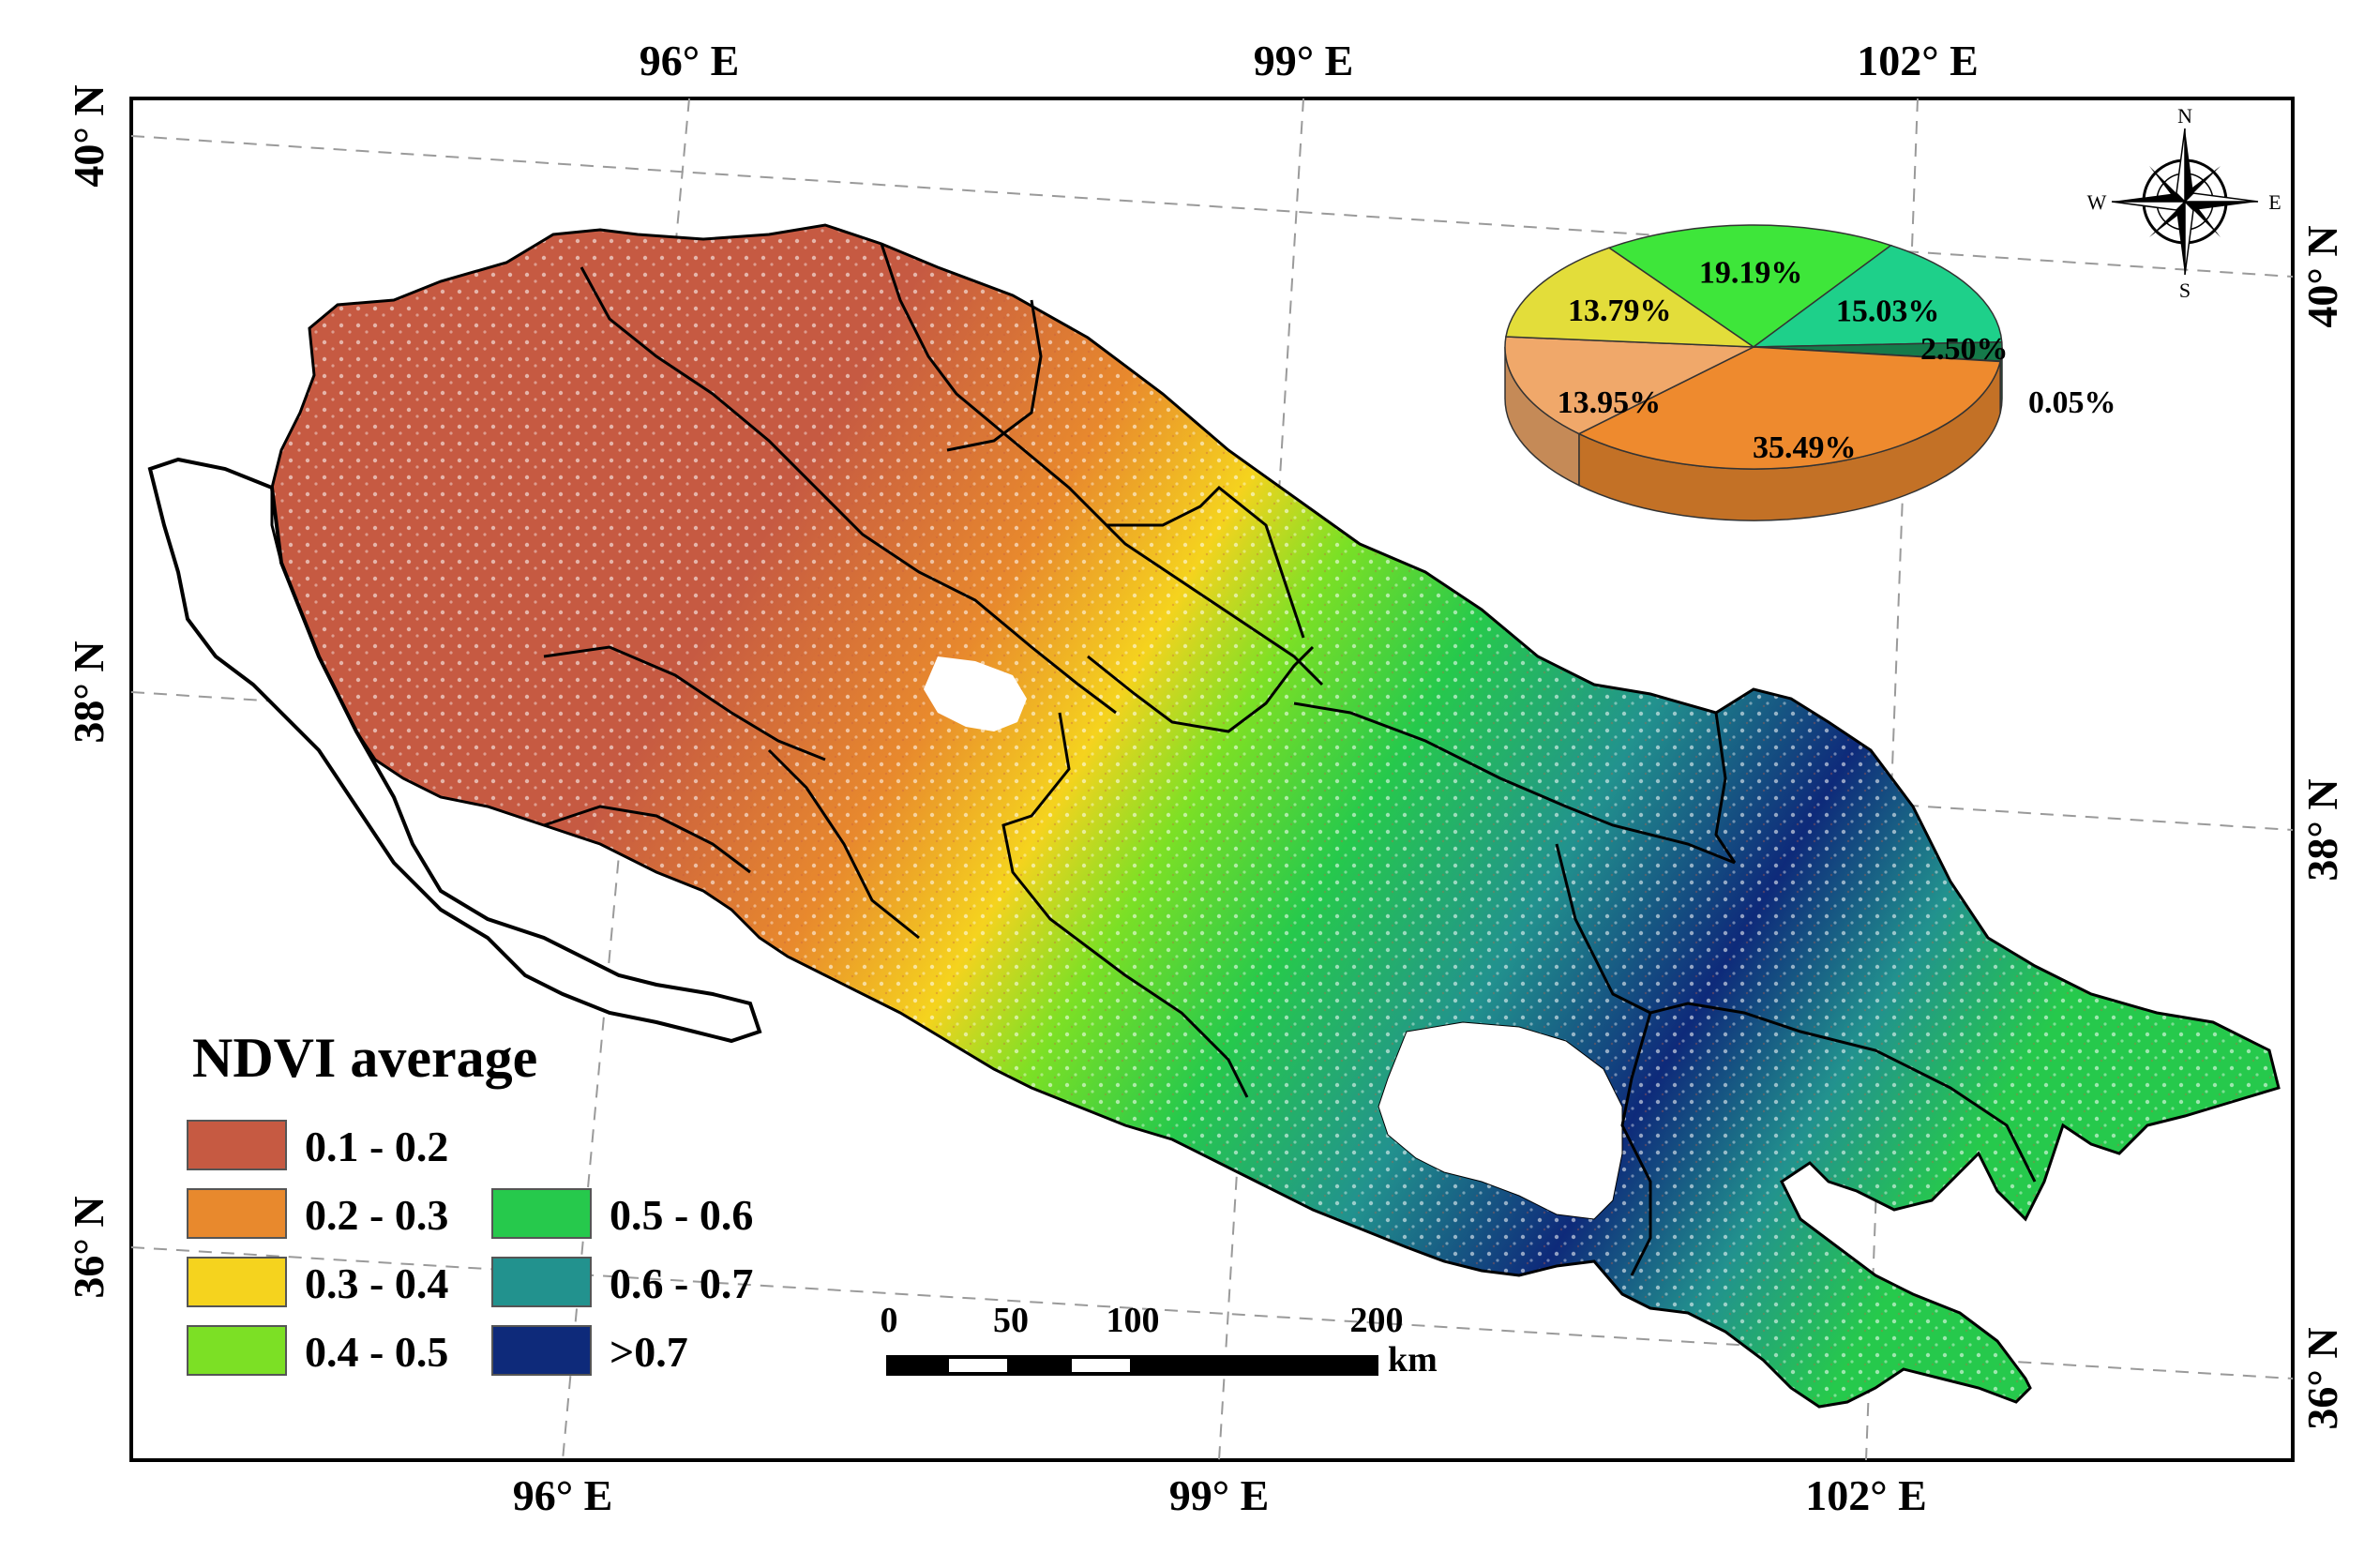 The height and width of the screenshot is (1568, 2379). Describe the element at coordinates (377, 1352) in the screenshot. I see `legend-label-3: 0.4 - 0.5` at that location.